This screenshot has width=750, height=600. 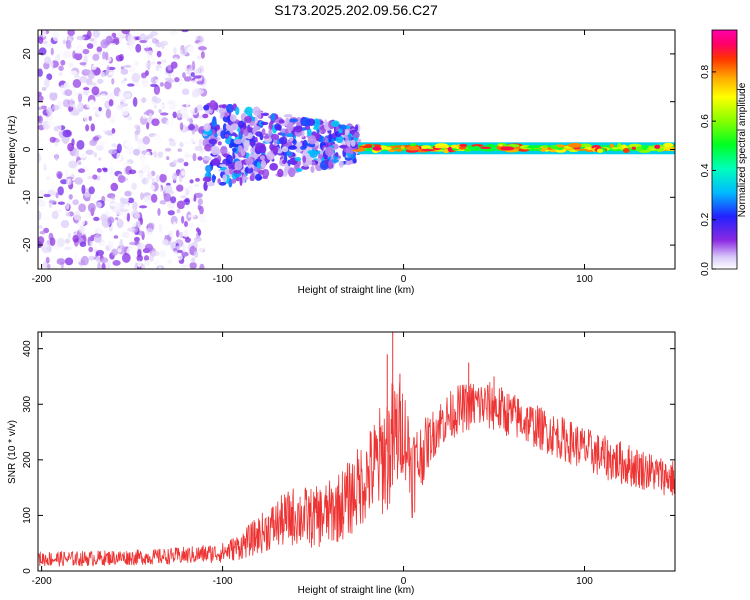 What do you see at coordinates (705, 219) in the screenshot?
I see `colorbar-tick-label: 0.2` at bounding box center [705, 219].